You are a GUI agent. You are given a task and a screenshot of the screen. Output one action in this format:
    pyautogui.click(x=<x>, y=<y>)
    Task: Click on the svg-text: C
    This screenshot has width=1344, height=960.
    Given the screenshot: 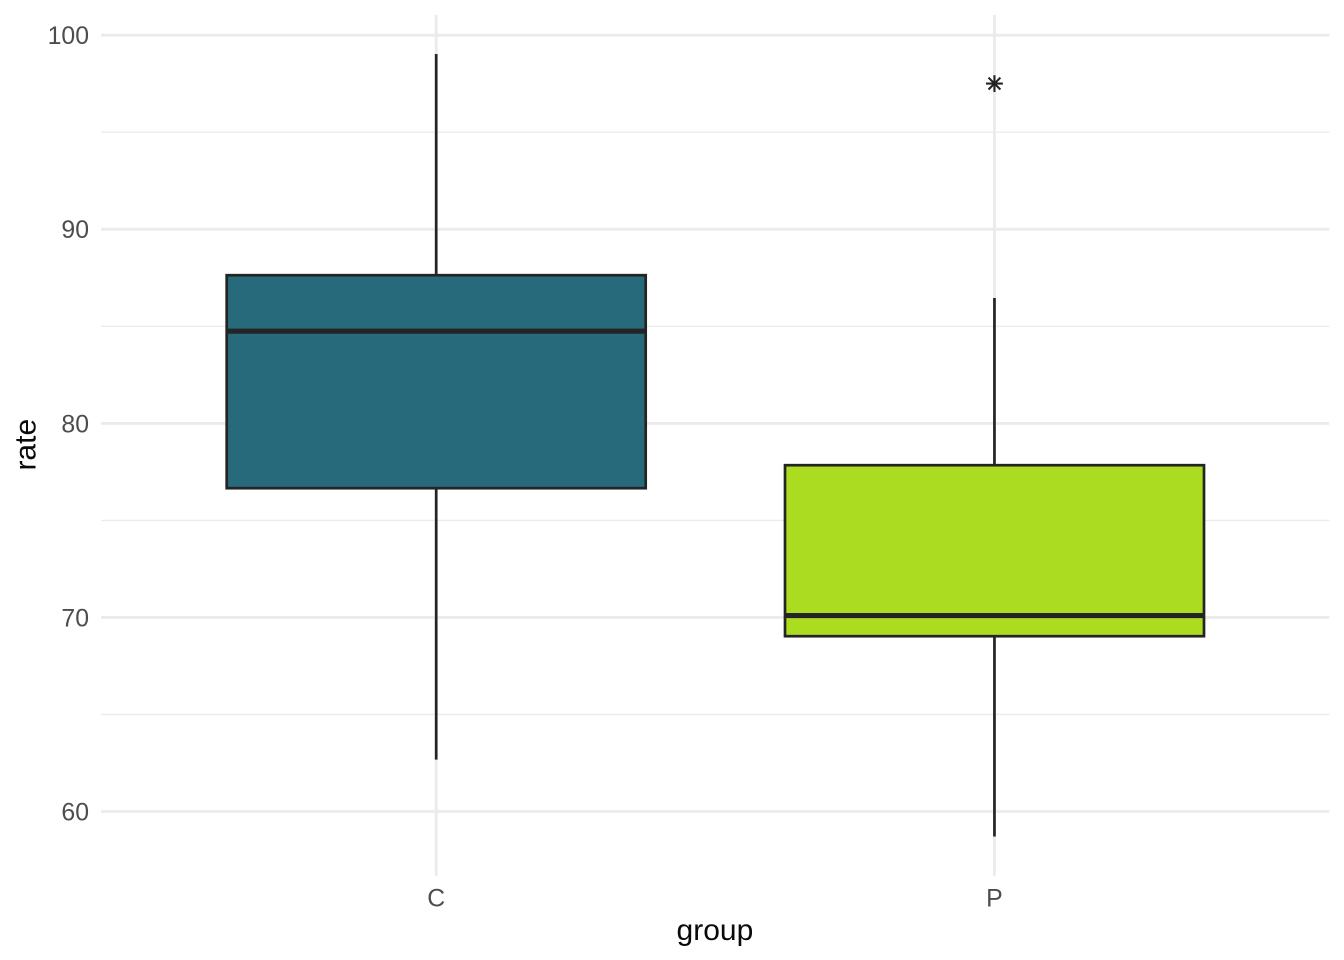 What is the action you would take?
    pyautogui.click(x=436, y=898)
    